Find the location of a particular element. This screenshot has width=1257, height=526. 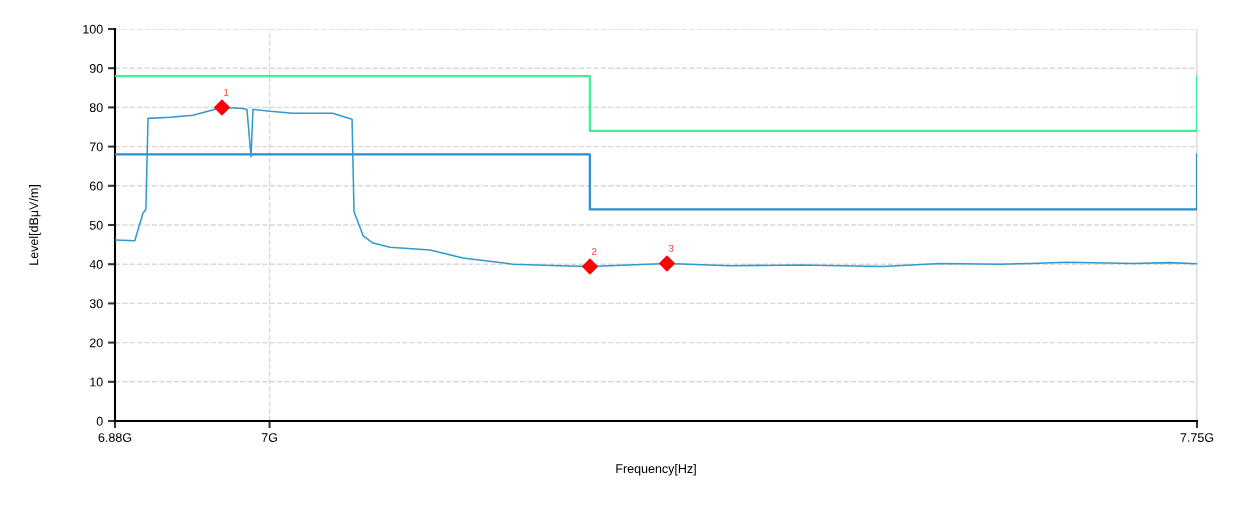

y-tick-label: 90 is located at coordinates (96, 68).